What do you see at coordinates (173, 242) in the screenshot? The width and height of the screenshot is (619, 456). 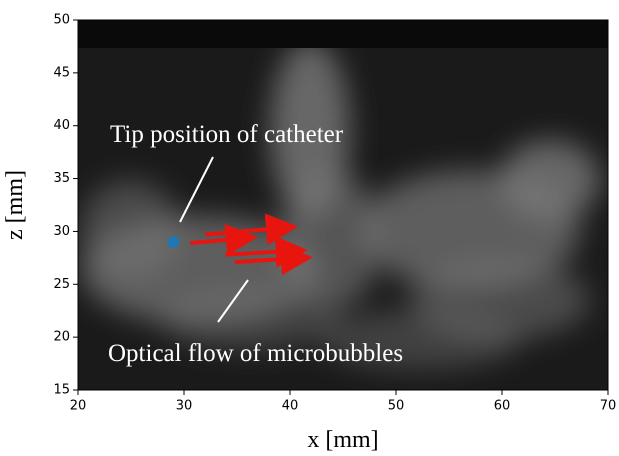 I see `point` at bounding box center [173, 242].